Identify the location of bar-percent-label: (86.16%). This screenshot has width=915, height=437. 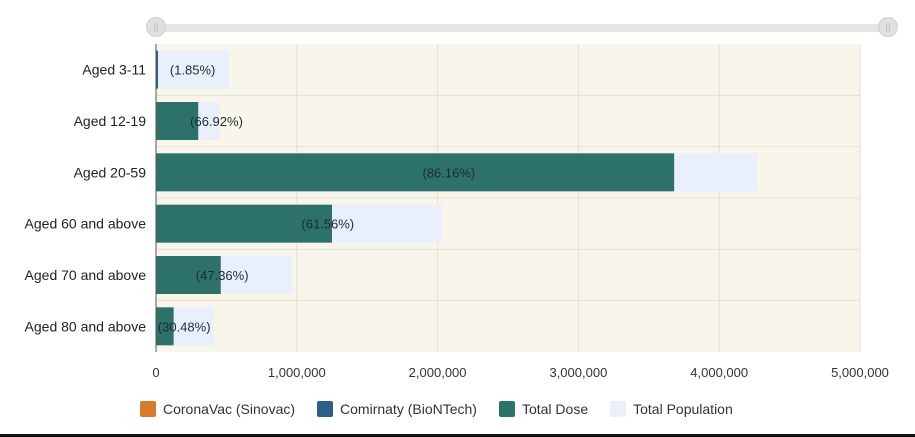
(448, 172).